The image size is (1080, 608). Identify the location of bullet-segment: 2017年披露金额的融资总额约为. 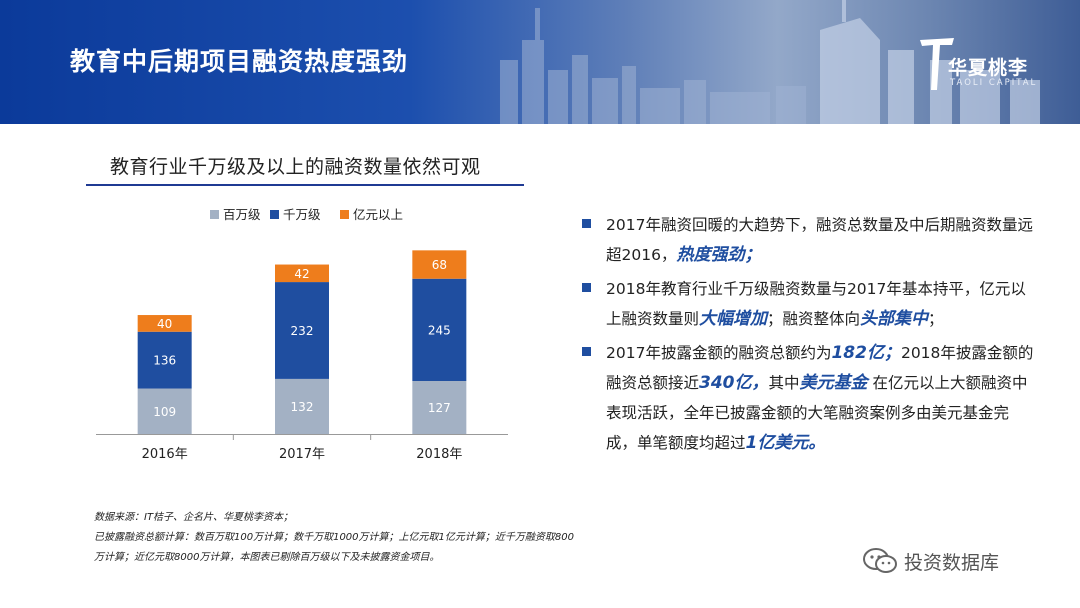
(719, 353).